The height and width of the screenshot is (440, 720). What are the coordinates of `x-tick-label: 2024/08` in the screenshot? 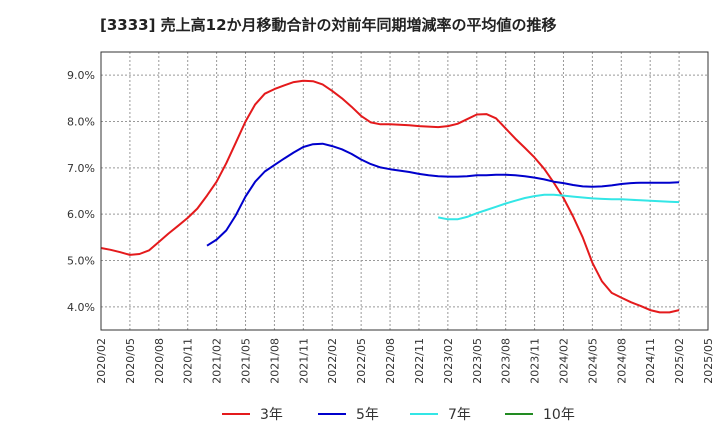 It's located at (621, 361).